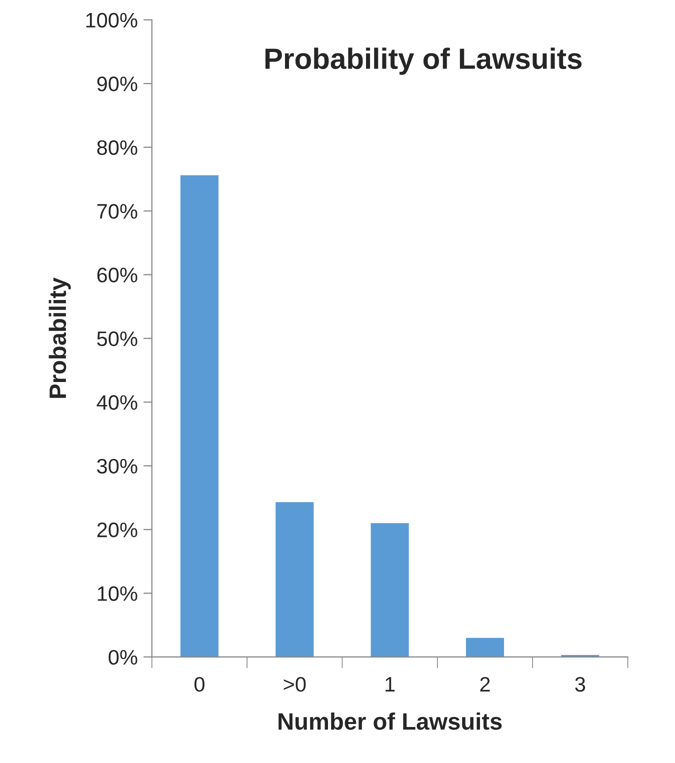 The height and width of the screenshot is (763, 675). Describe the element at coordinates (117, 338) in the screenshot. I see `y-tick-label: 50%` at that location.